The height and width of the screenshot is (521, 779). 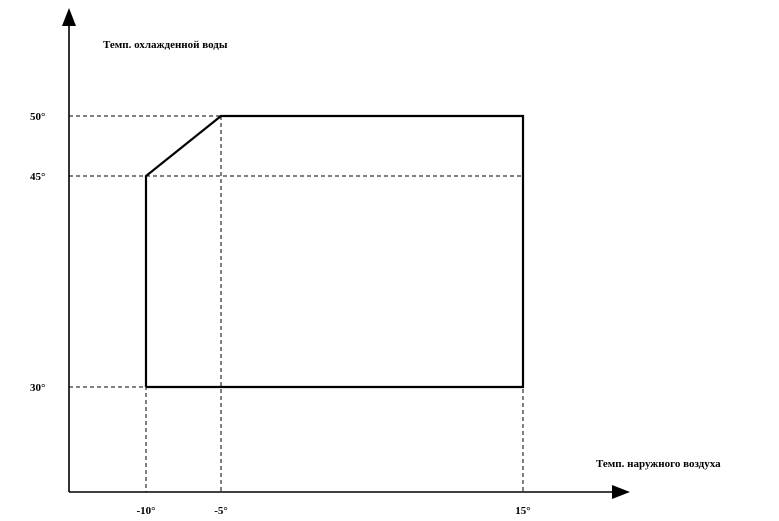 What do you see at coordinates (522, 511) in the screenshot?
I see `x-tick-label: 15°` at bounding box center [522, 511].